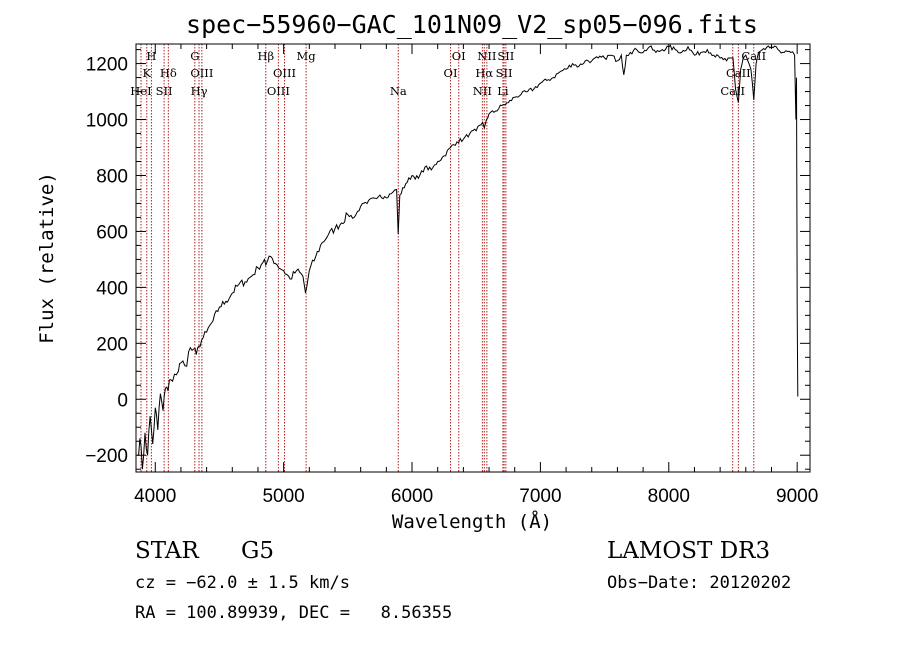 The height and width of the screenshot is (649, 900). Describe the element at coordinates (294, 613) in the screenshot. I see `coordinates: RA = 100.89939, DEC = 8.56355` at that location.